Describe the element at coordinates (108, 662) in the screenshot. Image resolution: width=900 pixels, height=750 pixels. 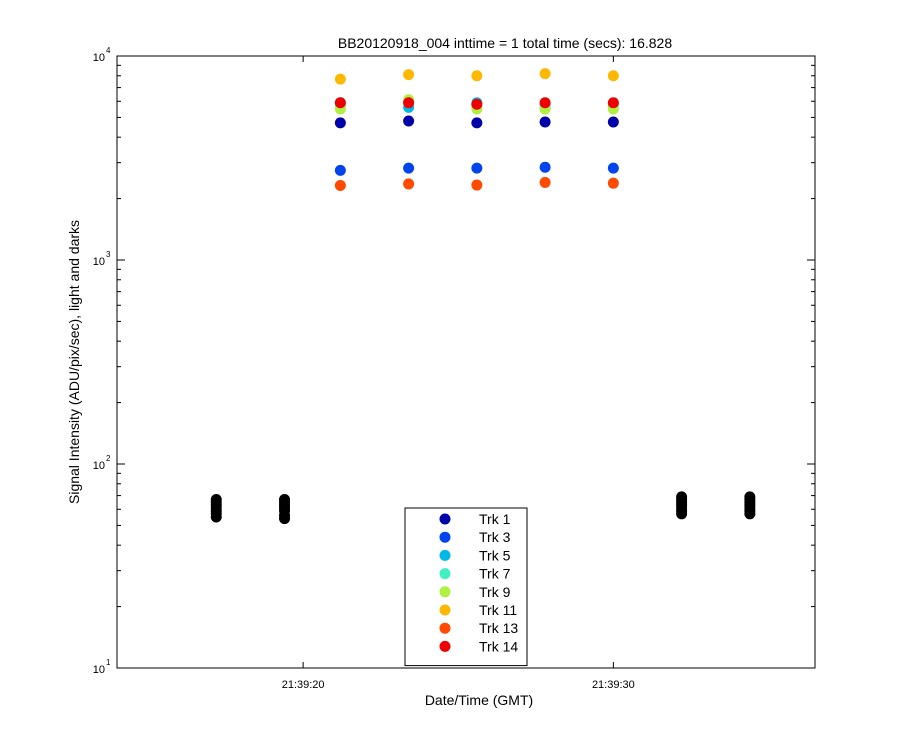
I see `y-tick-exponent: 1` at that location.